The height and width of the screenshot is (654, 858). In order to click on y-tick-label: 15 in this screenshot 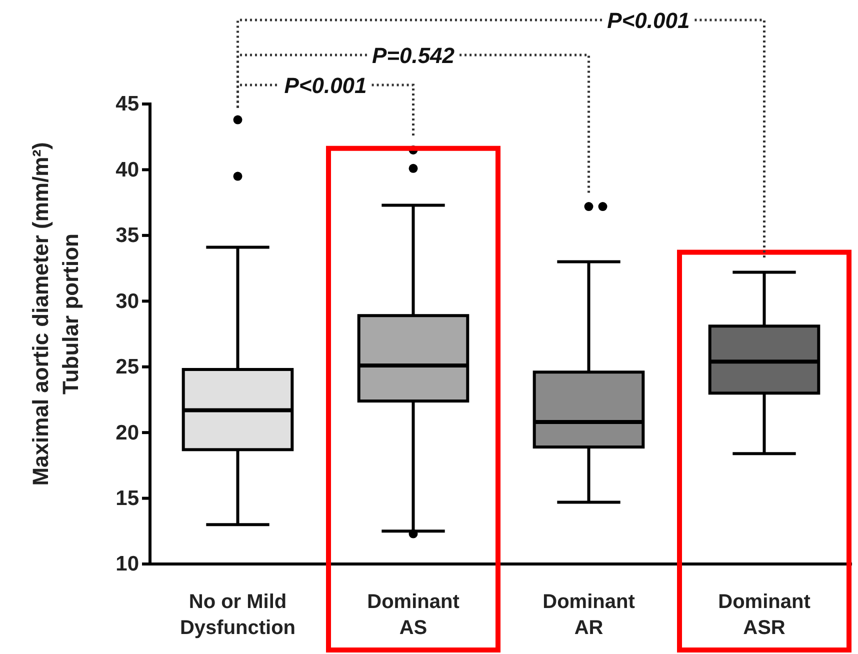, I will do `click(128, 498)`.